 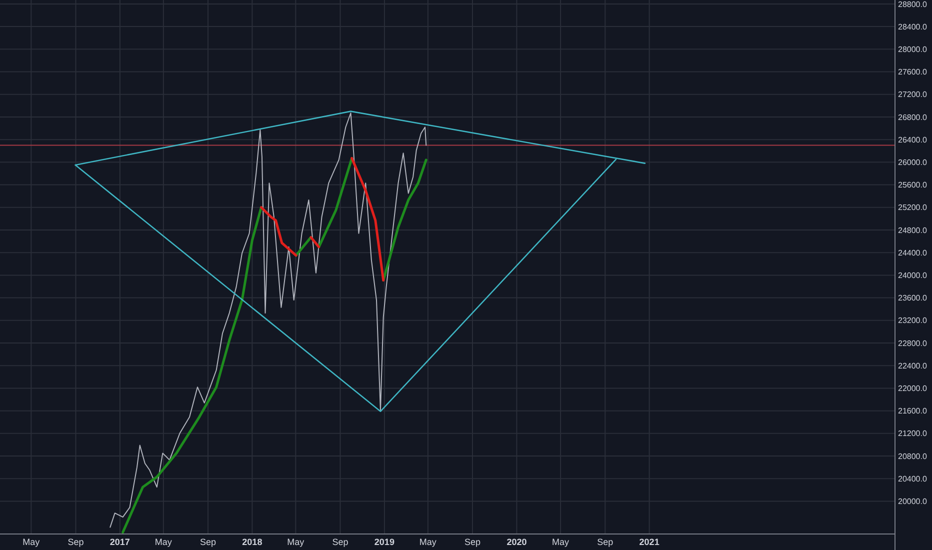 I want to click on y-tick-label: 21200.0, so click(x=913, y=433).